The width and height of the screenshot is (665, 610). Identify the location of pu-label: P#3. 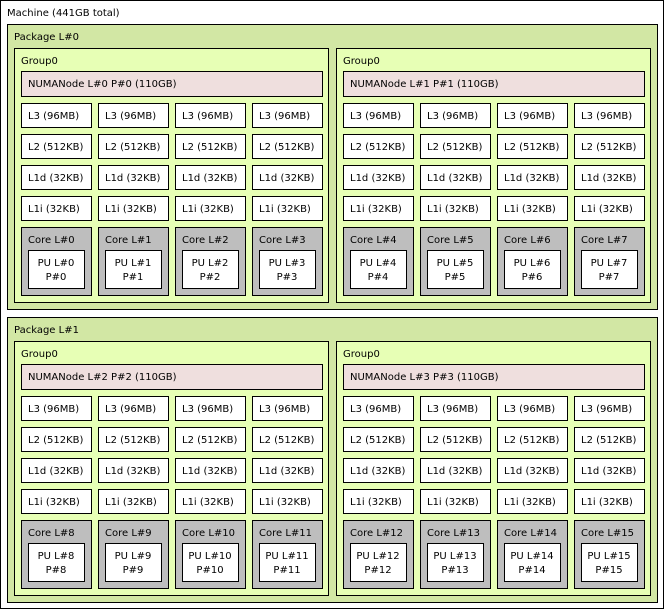
(287, 277).